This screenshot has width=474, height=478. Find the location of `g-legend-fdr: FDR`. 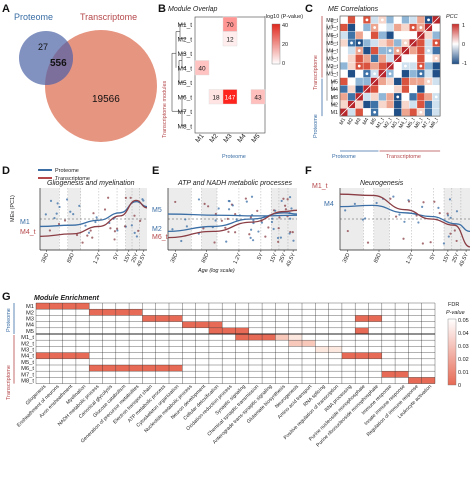

g-legend-fdr: FDR is located at coordinates (453, 305).